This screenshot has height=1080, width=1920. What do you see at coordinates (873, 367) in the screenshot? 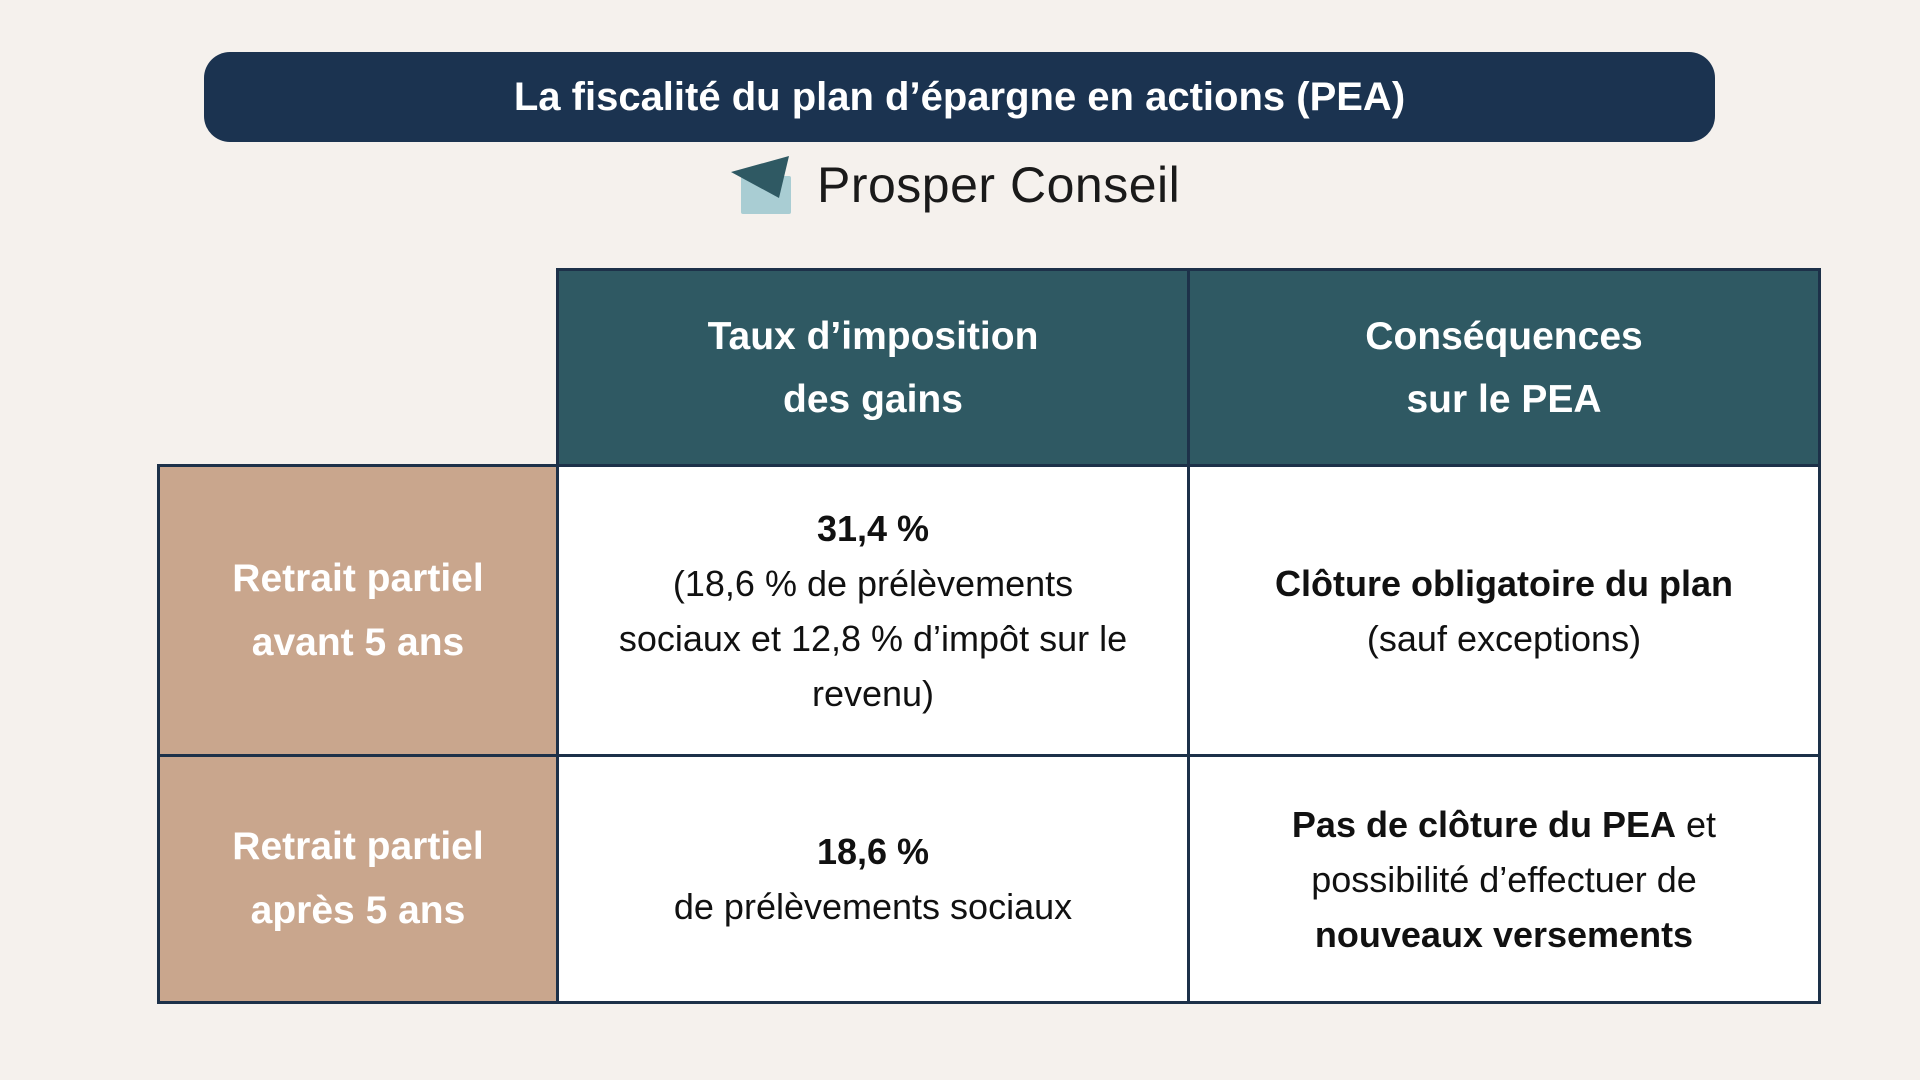
I see `header-tax-rate: Taux d’imposition des gains` at bounding box center [873, 367].